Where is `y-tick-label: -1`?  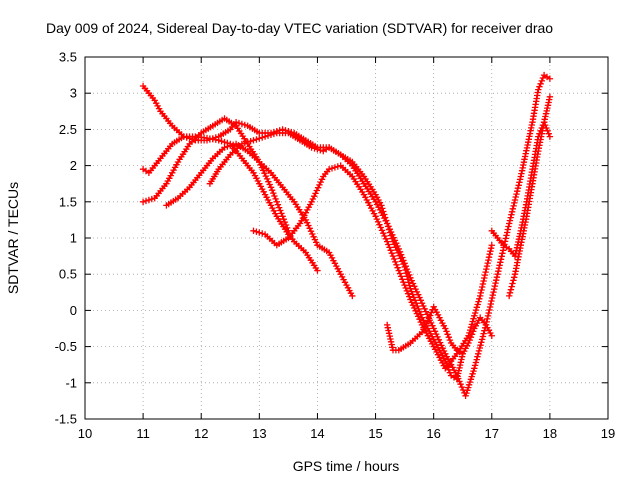
y-tick-label: -1 is located at coordinates (71, 382).